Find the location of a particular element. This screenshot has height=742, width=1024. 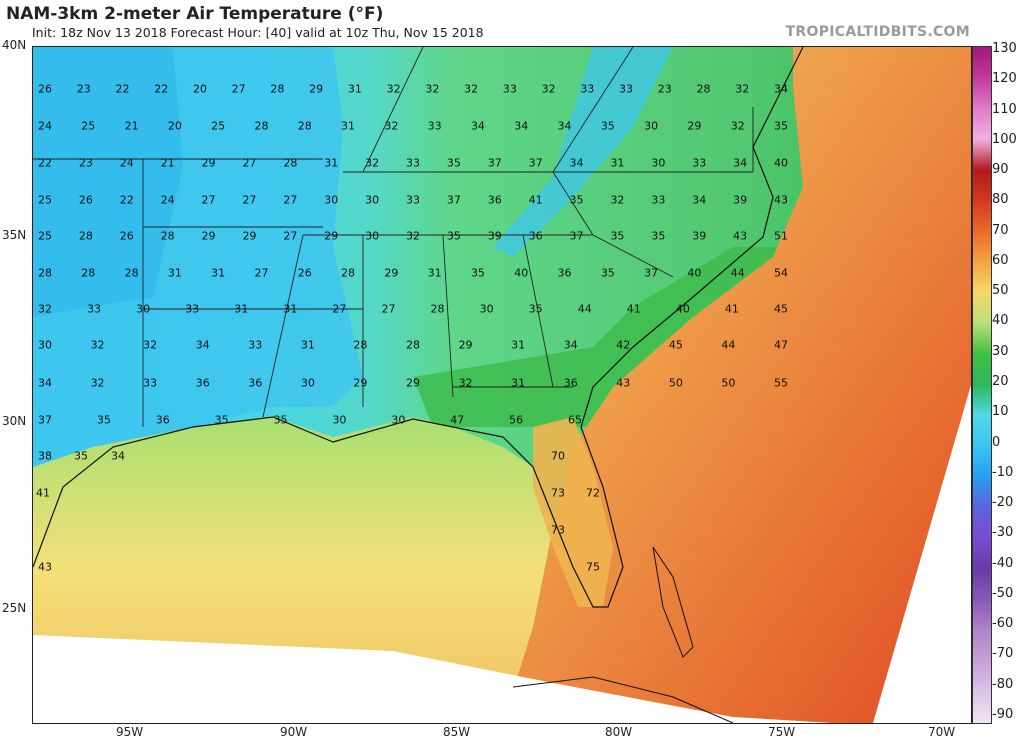

station-temp-value: 45 is located at coordinates (781, 309).